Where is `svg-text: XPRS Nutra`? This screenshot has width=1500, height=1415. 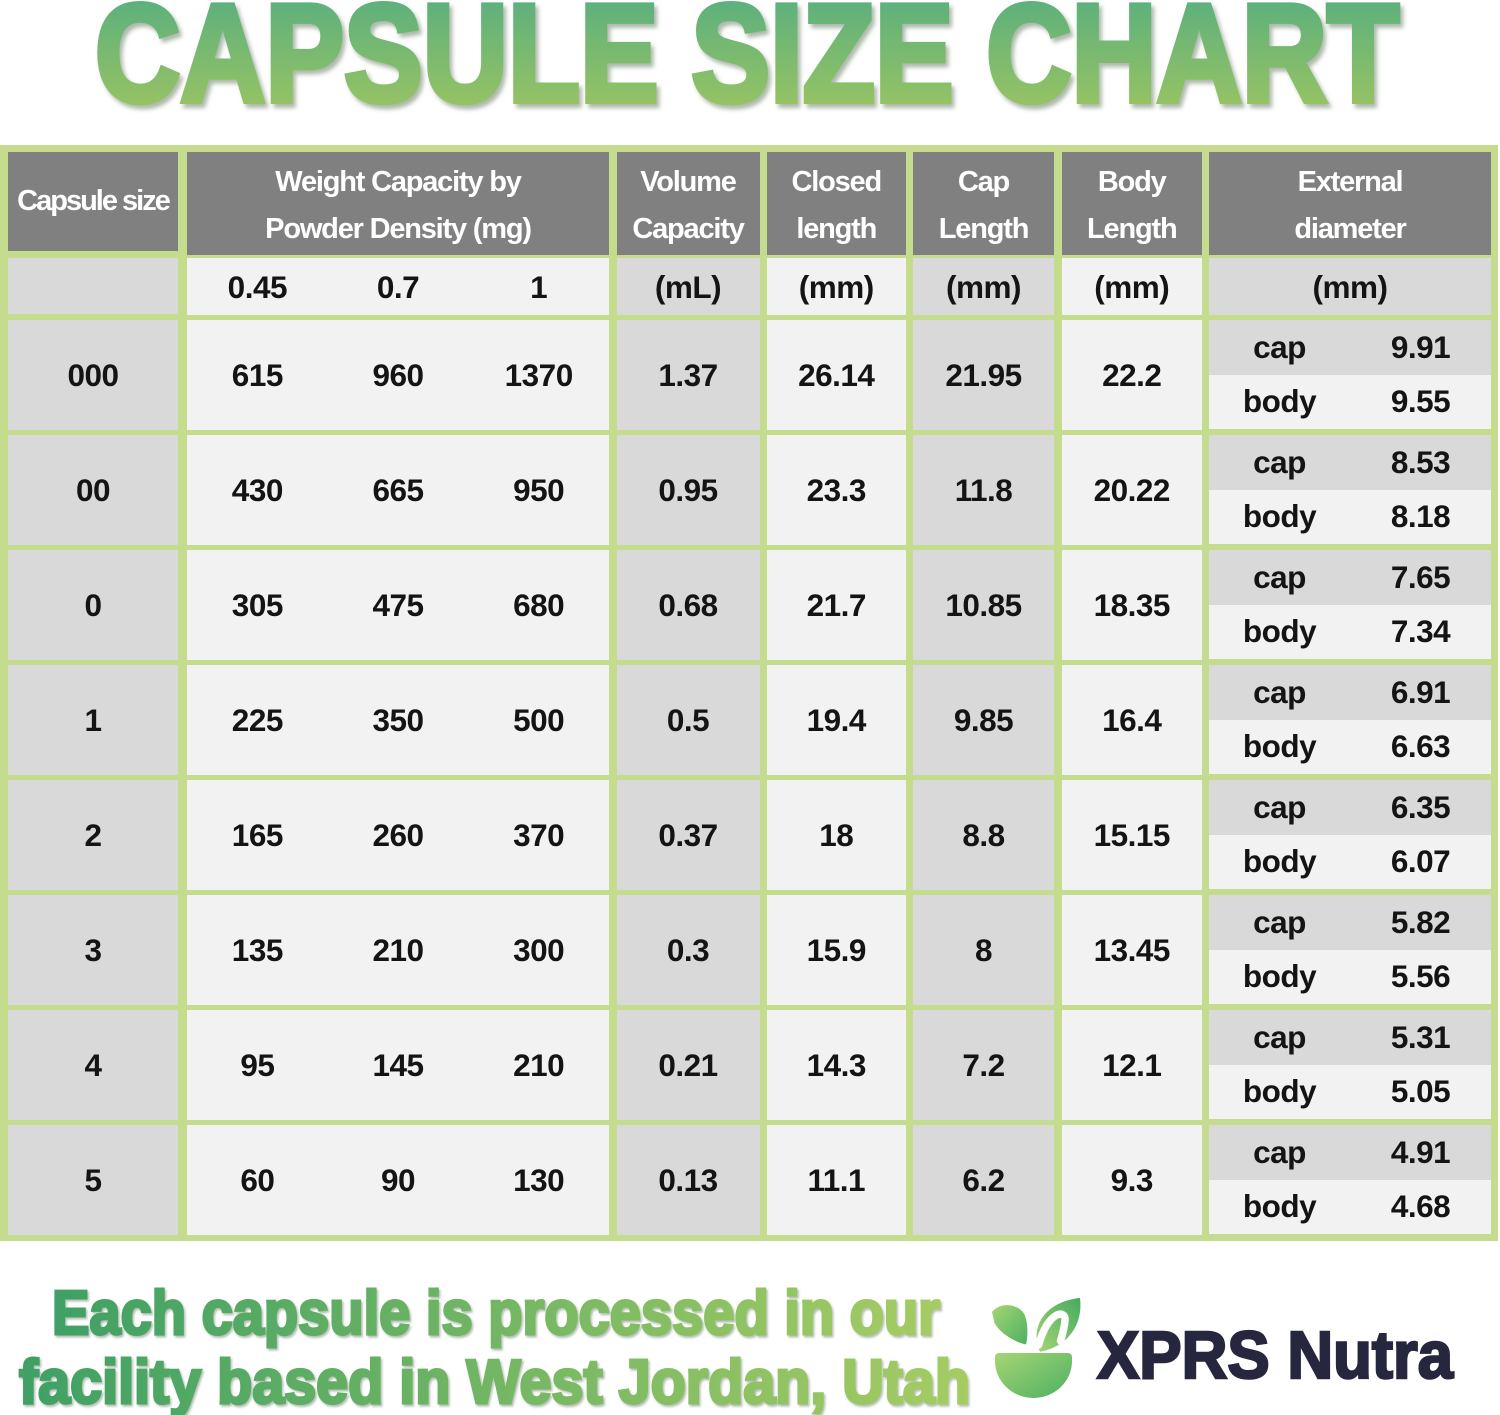 svg-text: XPRS Nutra is located at coordinates (1275, 1355).